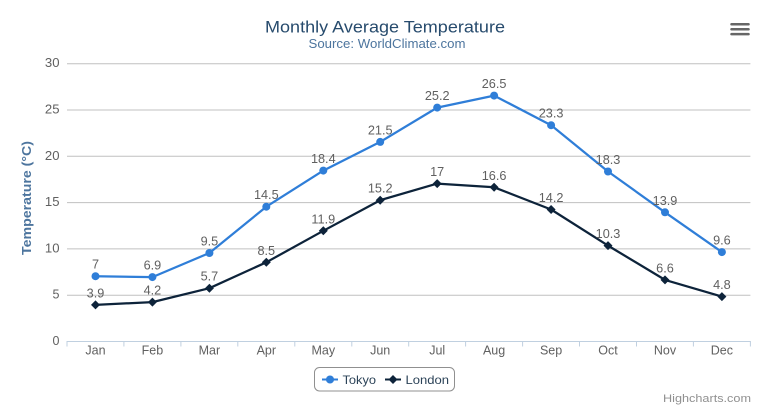 This screenshot has width=769, height=416. I want to click on svg-text: May, so click(323, 350).